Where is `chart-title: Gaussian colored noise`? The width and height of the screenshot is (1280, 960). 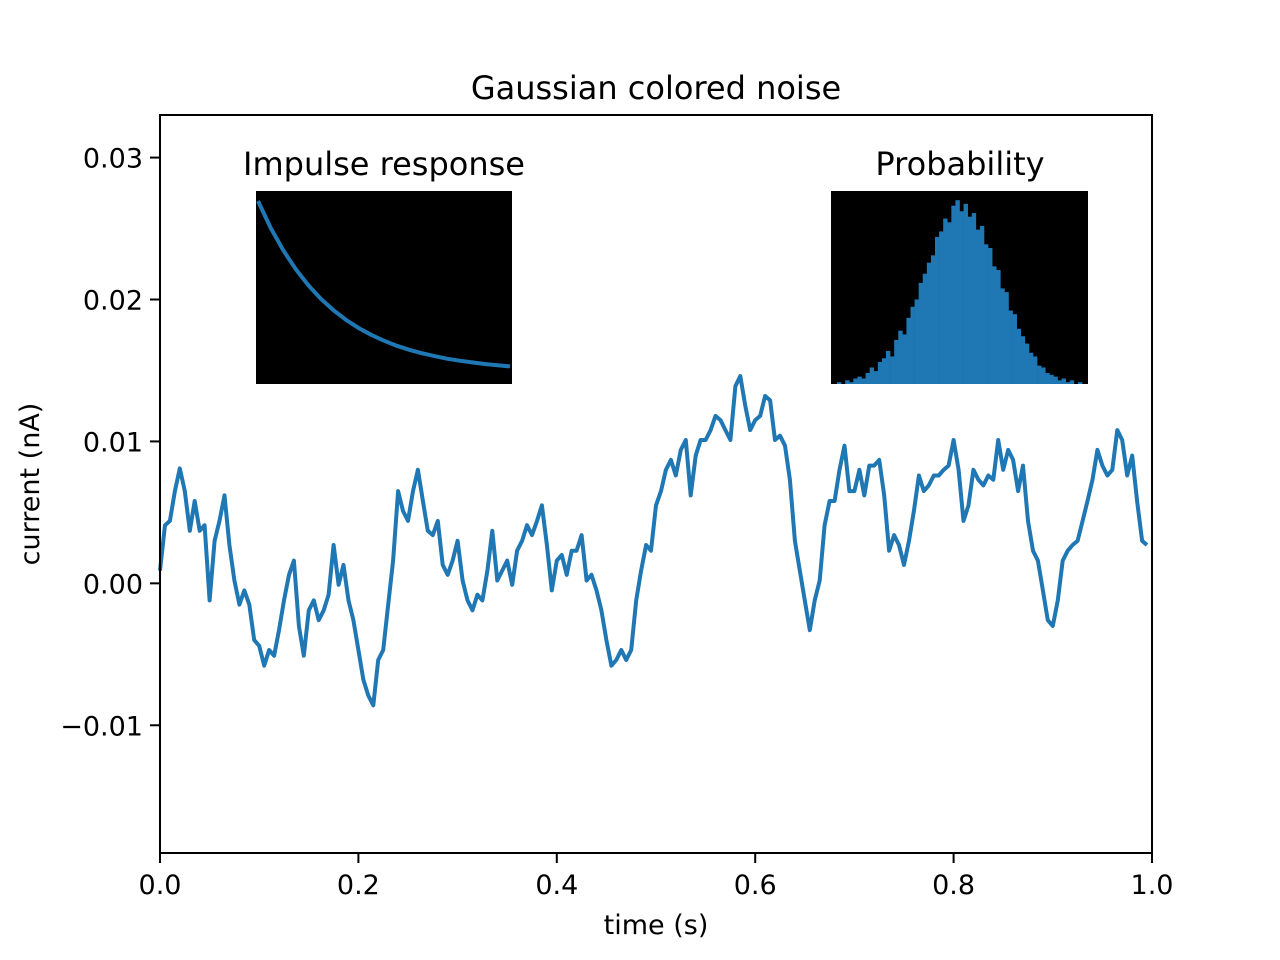 chart-title: Gaussian colored noise is located at coordinates (656, 88).